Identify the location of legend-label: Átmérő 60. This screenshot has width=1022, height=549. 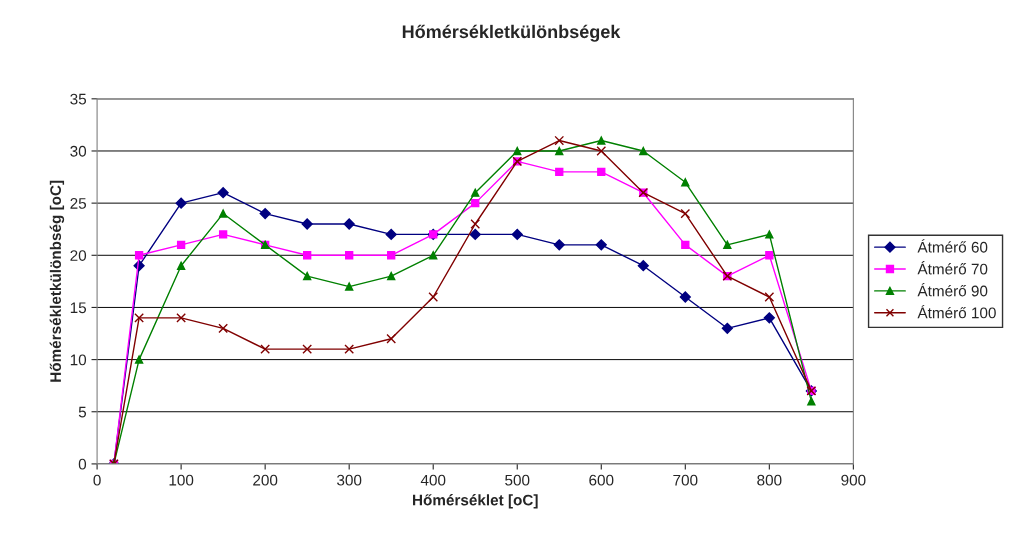
(952, 246).